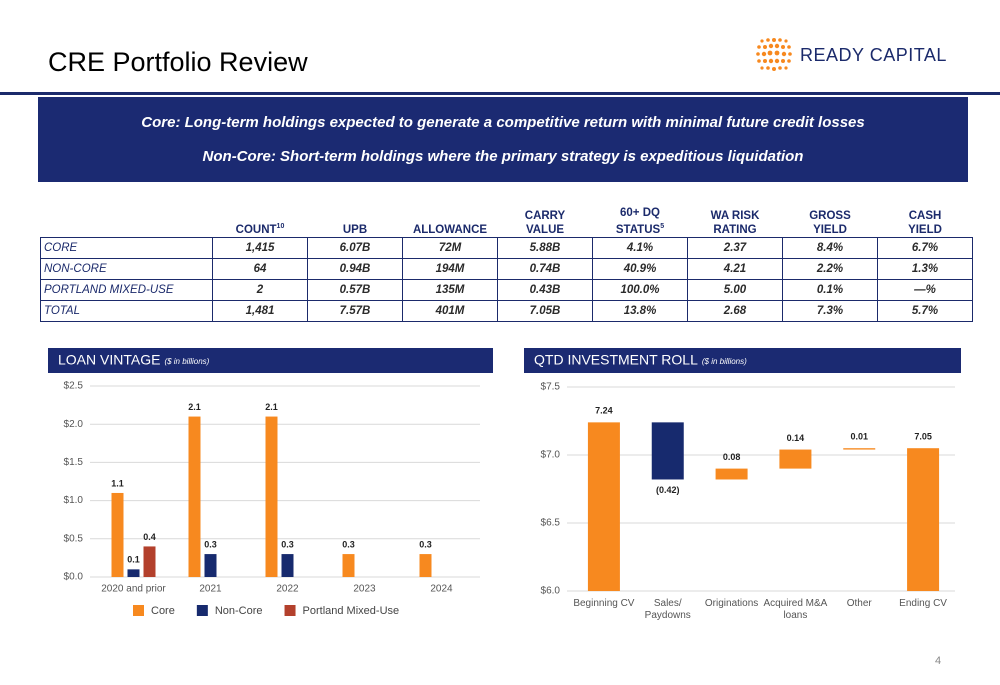 This screenshot has height=685, width=1000. What do you see at coordinates (74, 424) in the screenshot?
I see `y-tick-label: $2.0` at bounding box center [74, 424].